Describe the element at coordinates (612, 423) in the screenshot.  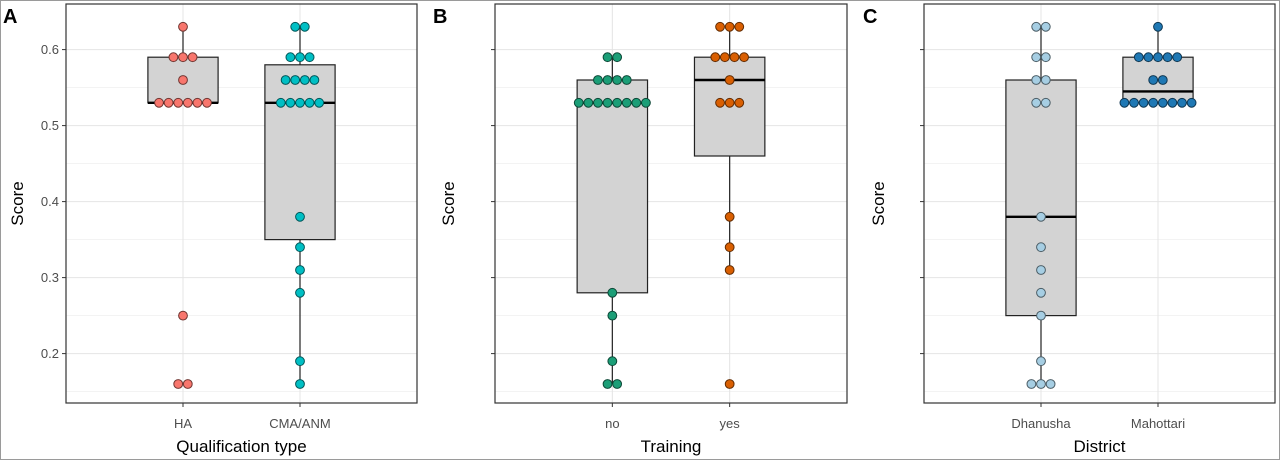
I see `x-tick-label: no` at that location.